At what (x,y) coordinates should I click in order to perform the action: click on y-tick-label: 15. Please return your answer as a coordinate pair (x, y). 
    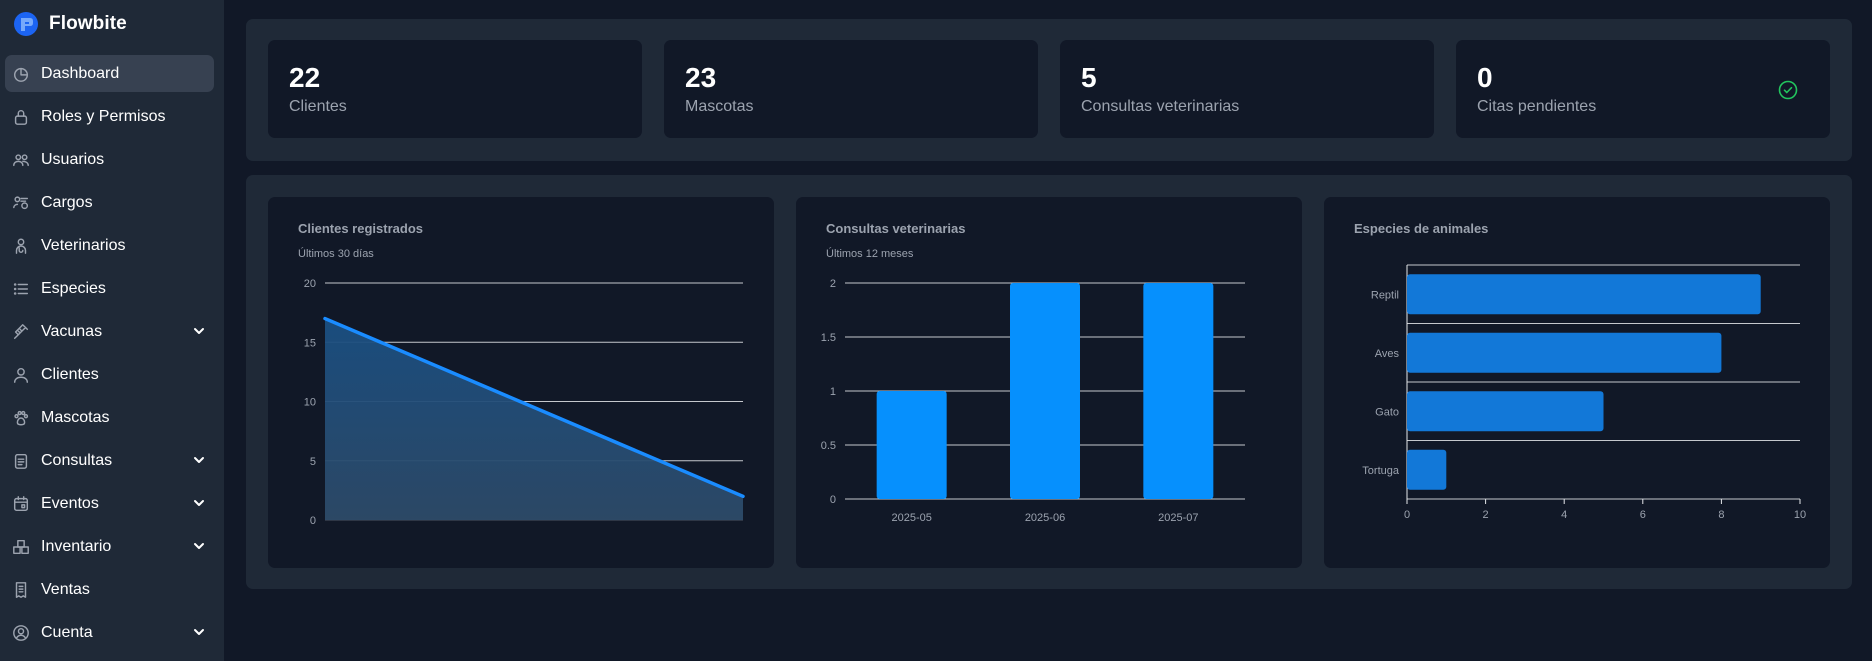
    Looking at the image, I should click on (310, 343).